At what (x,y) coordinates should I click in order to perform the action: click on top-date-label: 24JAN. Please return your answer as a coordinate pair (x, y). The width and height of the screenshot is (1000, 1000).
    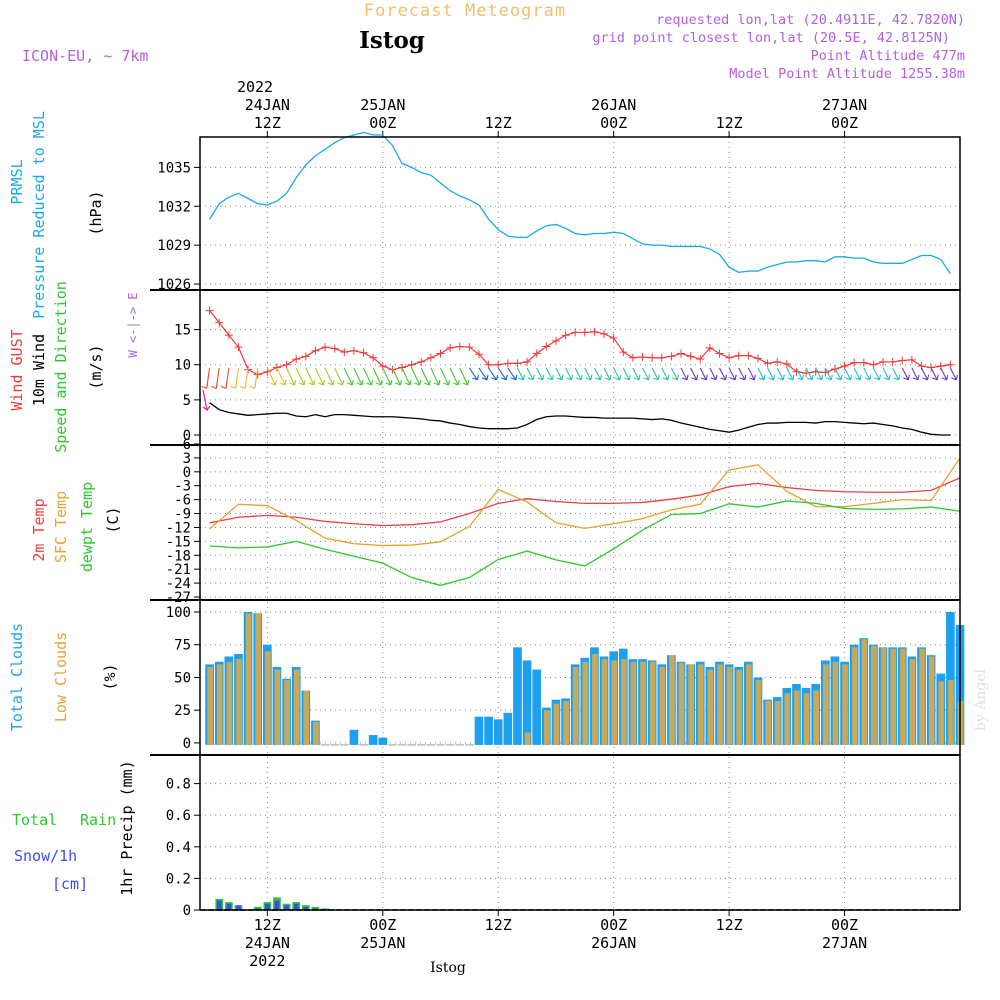
    Looking at the image, I should click on (267, 105).